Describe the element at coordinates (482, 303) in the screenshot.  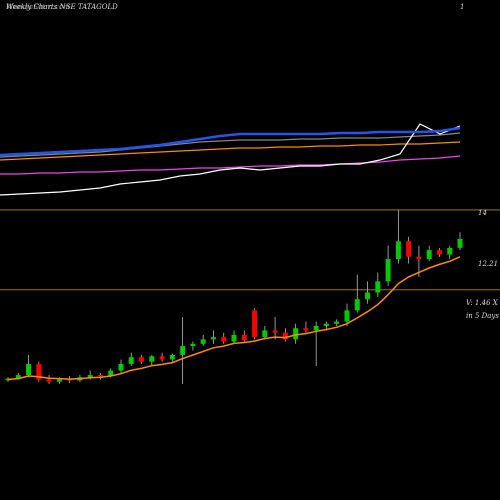
I see `volume-note: V: 1.46 X` at that location.